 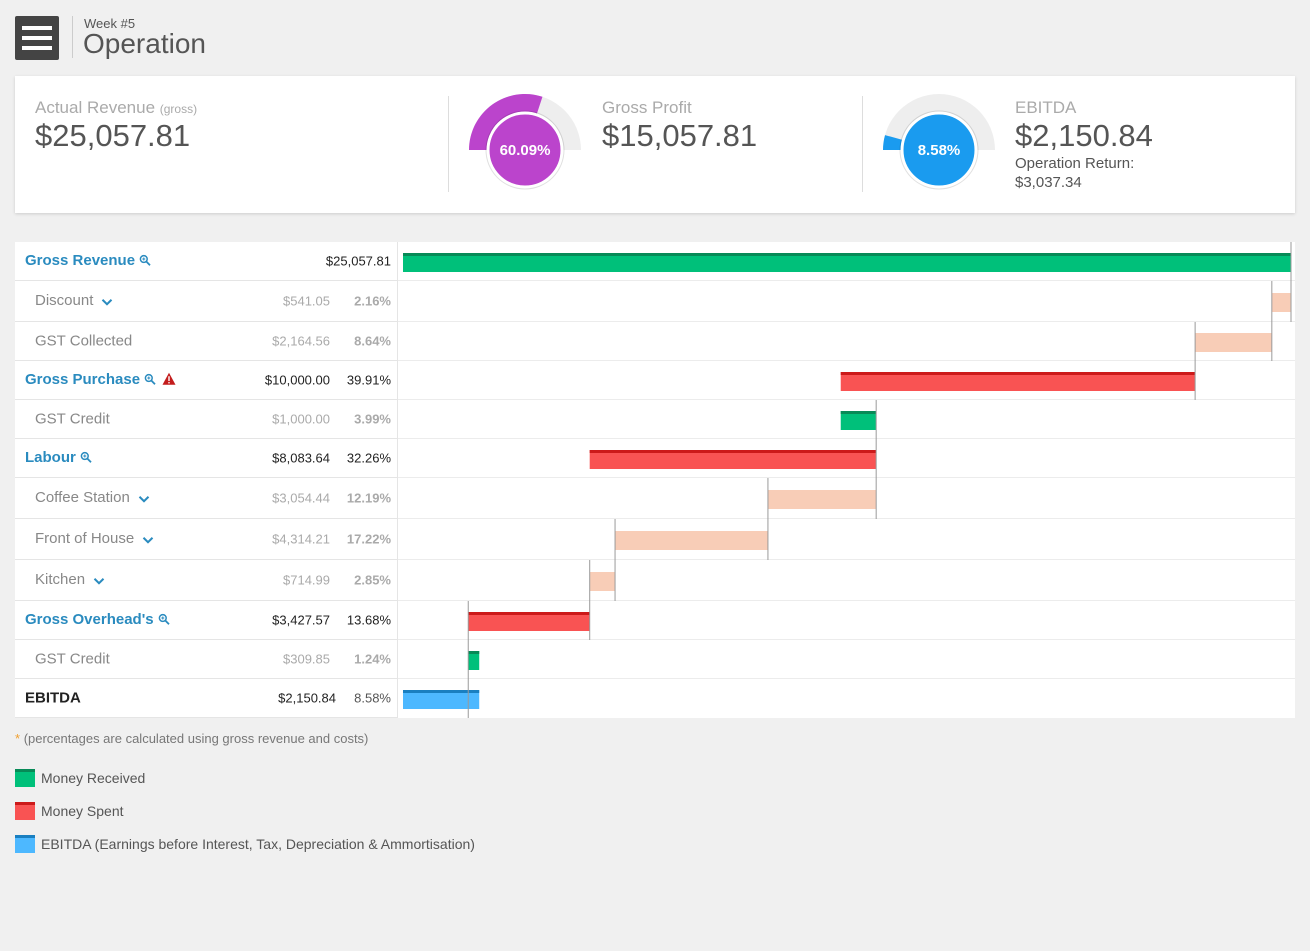 I want to click on row-amount: $2,164.56, so click(x=301, y=341).